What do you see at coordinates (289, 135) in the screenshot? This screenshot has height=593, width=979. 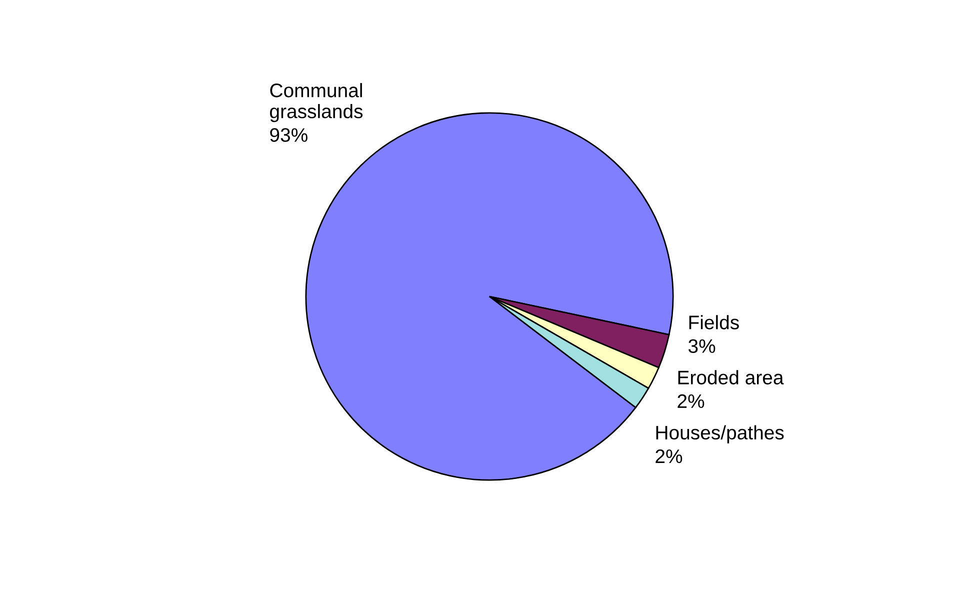 I see `data-label: 93%` at bounding box center [289, 135].